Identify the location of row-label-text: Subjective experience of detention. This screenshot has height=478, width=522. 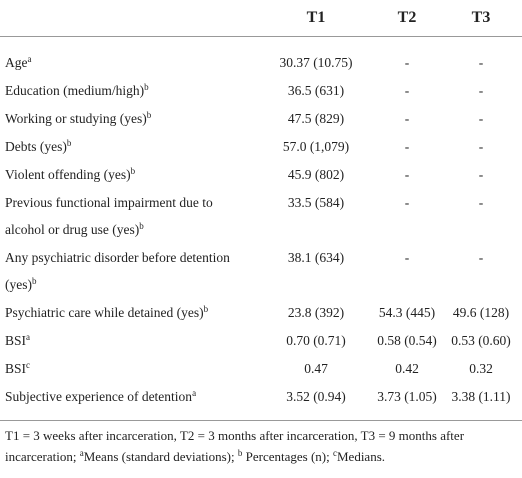
(99, 396).